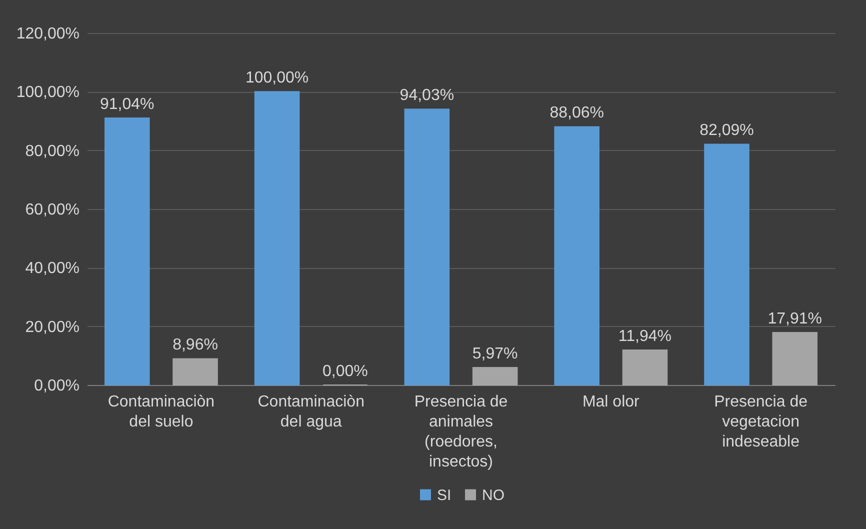  Describe the element at coordinates (444, 495) in the screenshot. I see `legend-label: SI` at that location.